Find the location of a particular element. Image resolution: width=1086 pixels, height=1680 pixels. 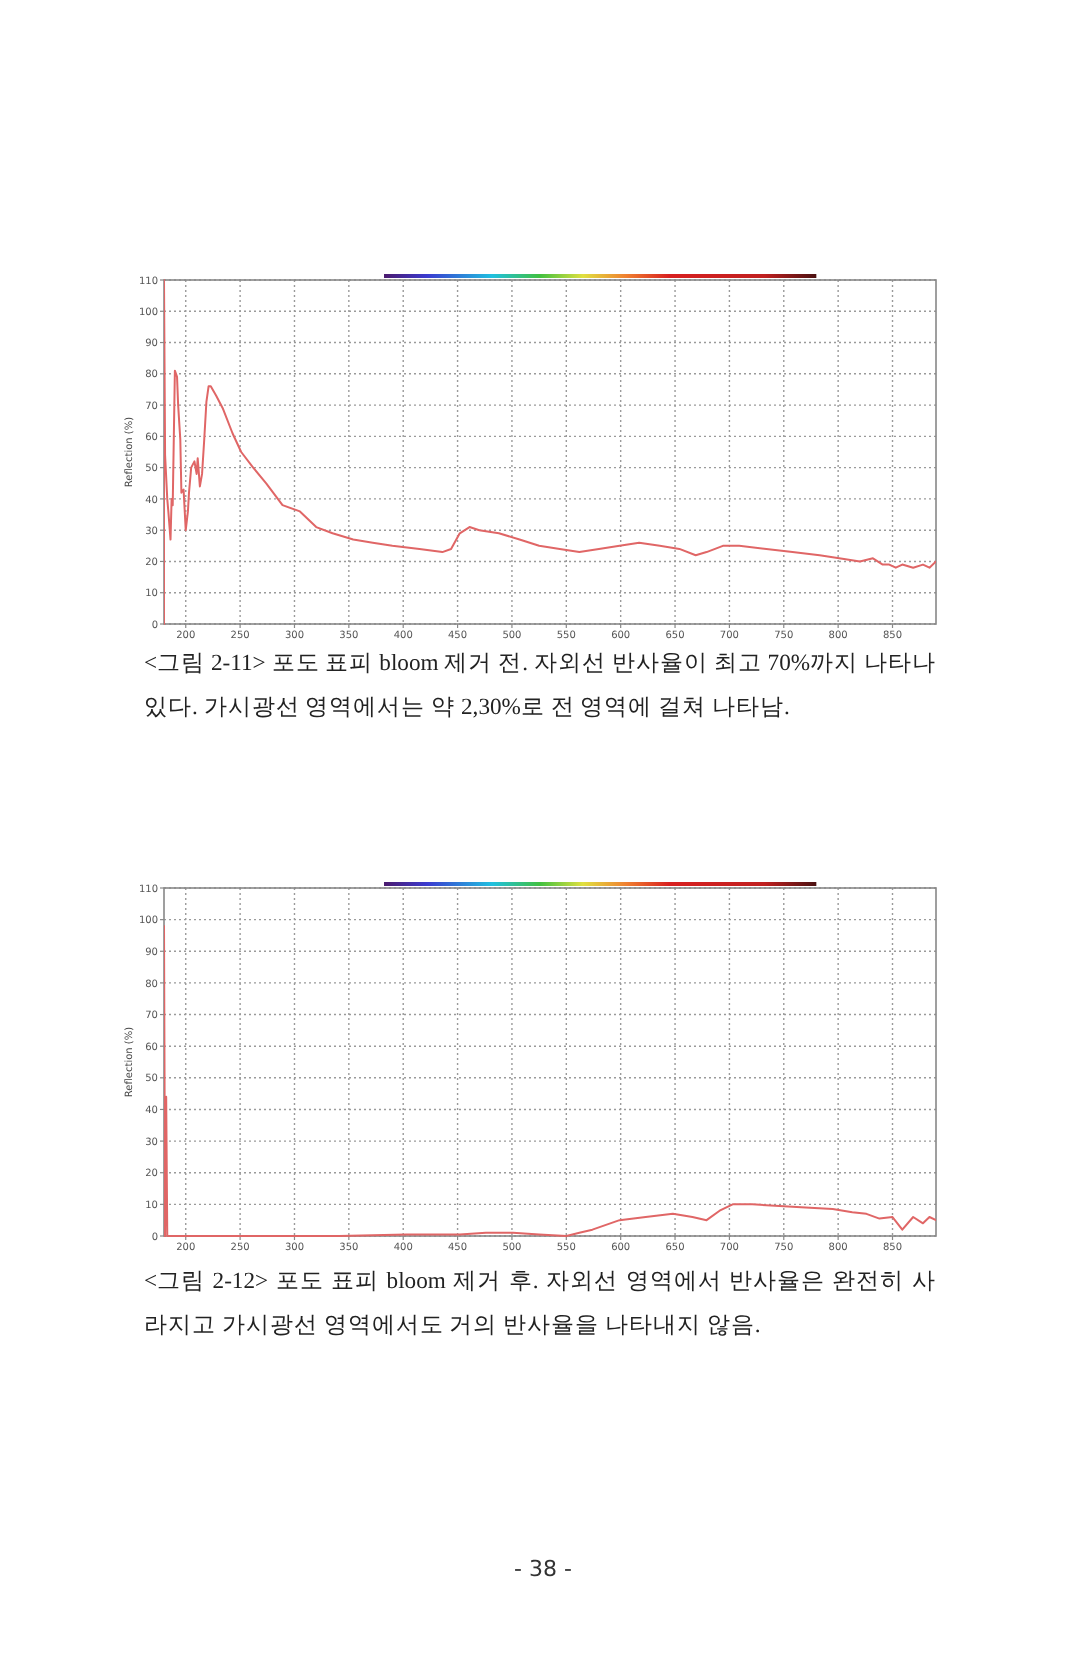

text: - 38 - is located at coordinates (543, 1569).